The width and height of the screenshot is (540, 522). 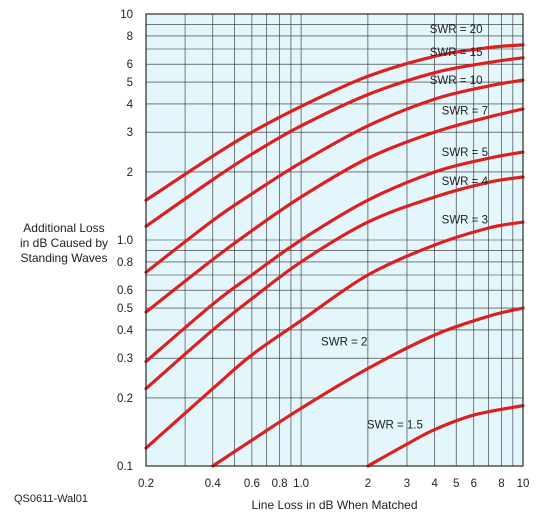 What do you see at coordinates (125, 359) in the screenshot?
I see `y-tick-label: 0.3` at bounding box center [125, 359].